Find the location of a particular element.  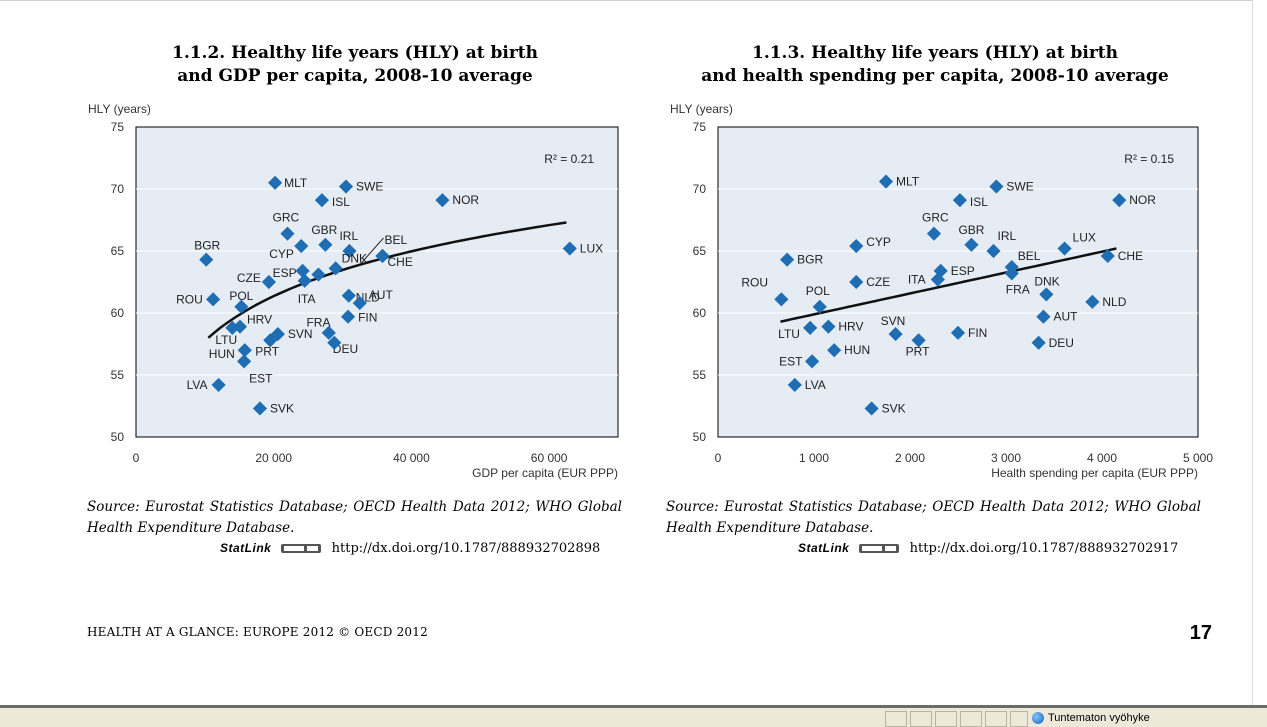

chart1-title-line2: and GDP per capita, 2008-10 average is located at coordinates (355, 76).